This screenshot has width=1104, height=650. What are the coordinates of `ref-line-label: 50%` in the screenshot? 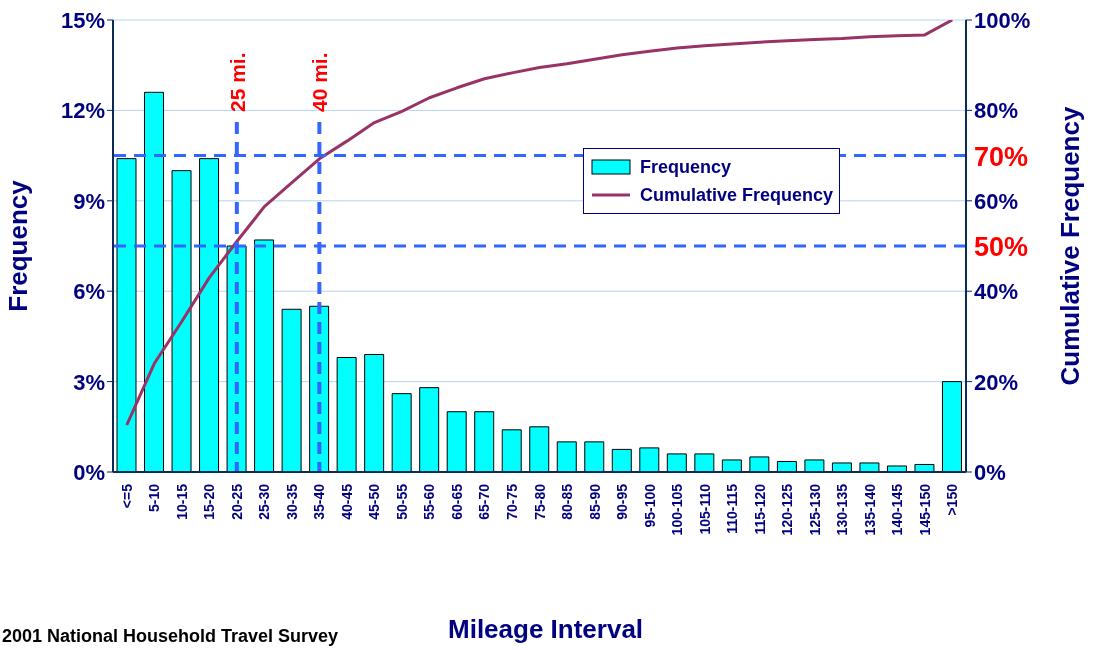 It's located at (1001, 247).